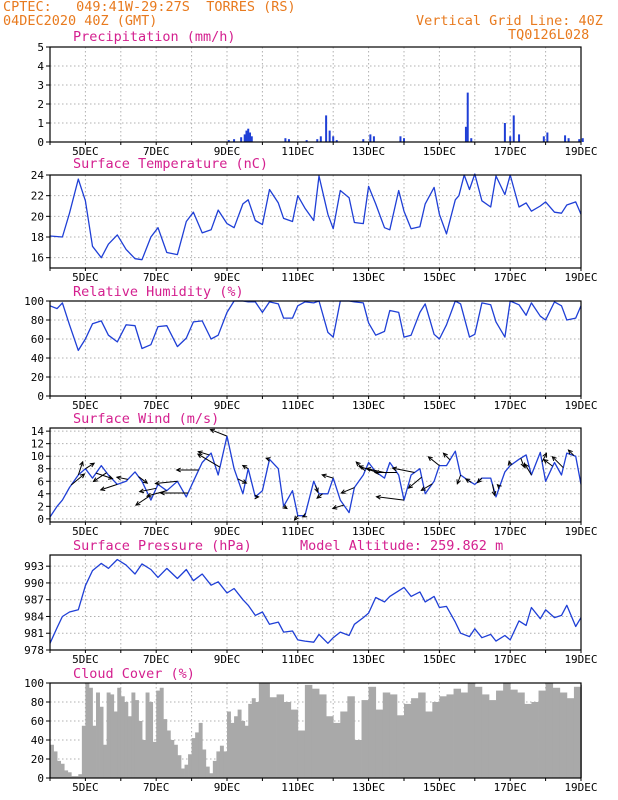 Image resolution: width=618 pixels, height=800 pixels. Describe the element at coordinates (40, 85) in the screenshot. I see `y-tick-label: 3` at that location.